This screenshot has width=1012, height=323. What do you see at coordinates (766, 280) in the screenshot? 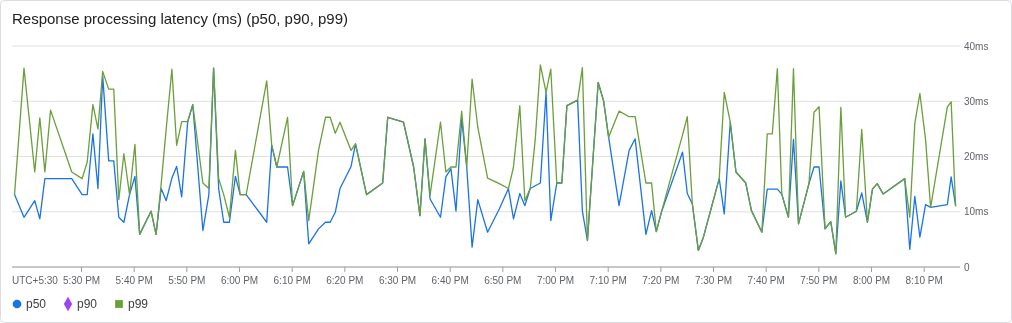
I see `x-tick-label: 7:40 PM` at bounding box center [766, 280].